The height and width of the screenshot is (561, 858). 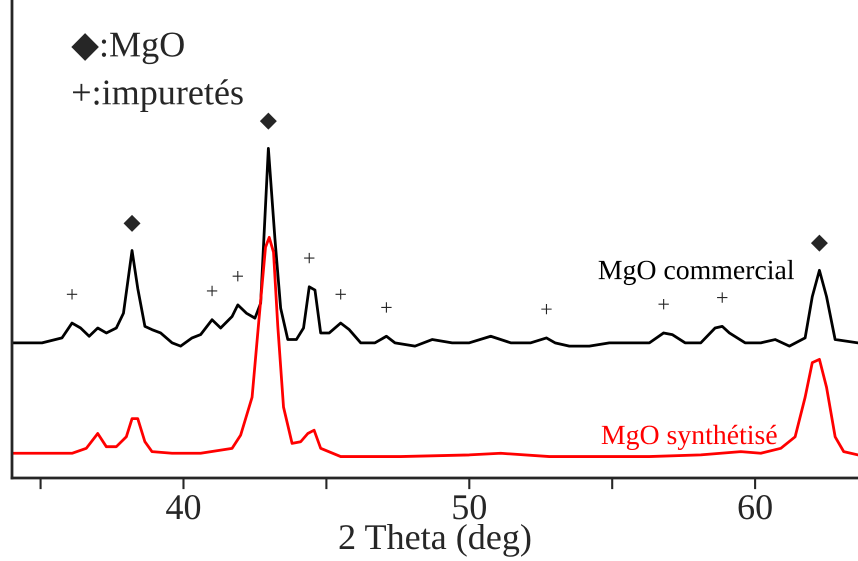 What do you see at coordinates (689, 437) in the screenshot?
I see `series-label: MgO synthétisé` at bounding box center [689, 437].